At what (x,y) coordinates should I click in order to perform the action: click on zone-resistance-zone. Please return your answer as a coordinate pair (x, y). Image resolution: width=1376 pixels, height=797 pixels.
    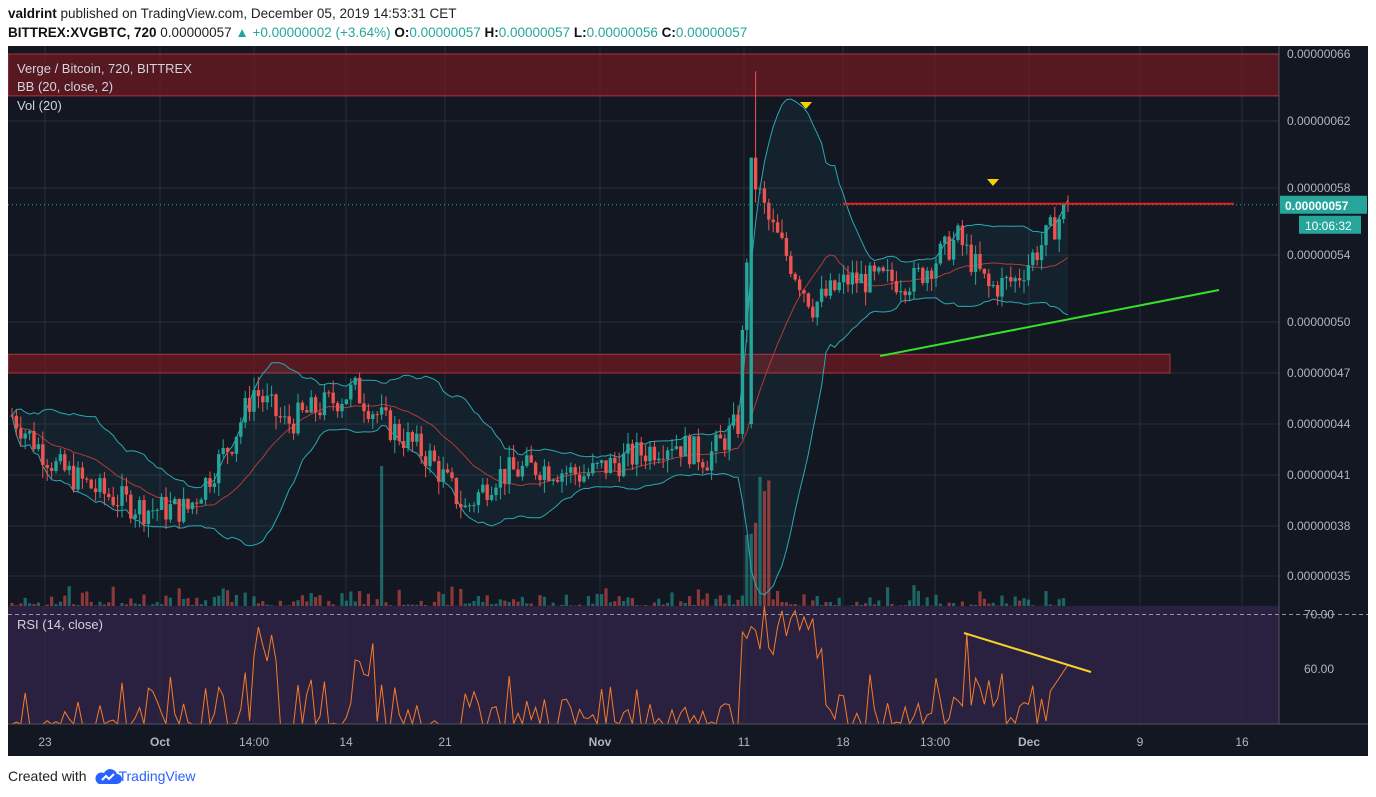
    Looking at the image, I should click on (644, 75).